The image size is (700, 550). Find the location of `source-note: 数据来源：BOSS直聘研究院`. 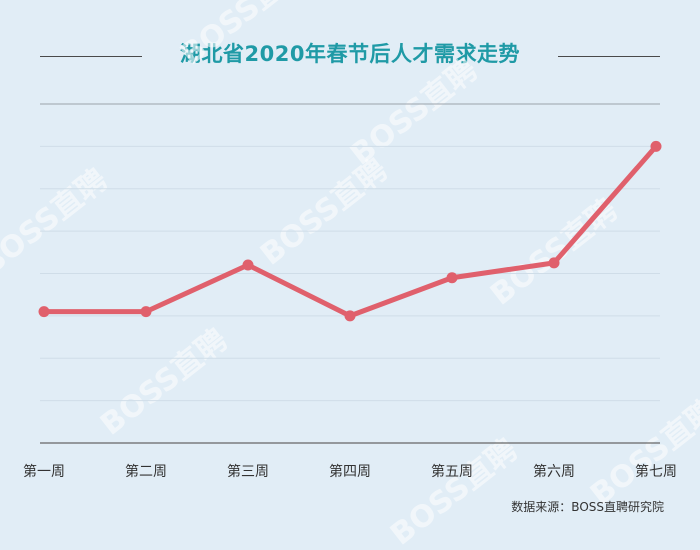

source-note: 数据来源：BOSS直聘研究院 is located at coordinates (587, 507).